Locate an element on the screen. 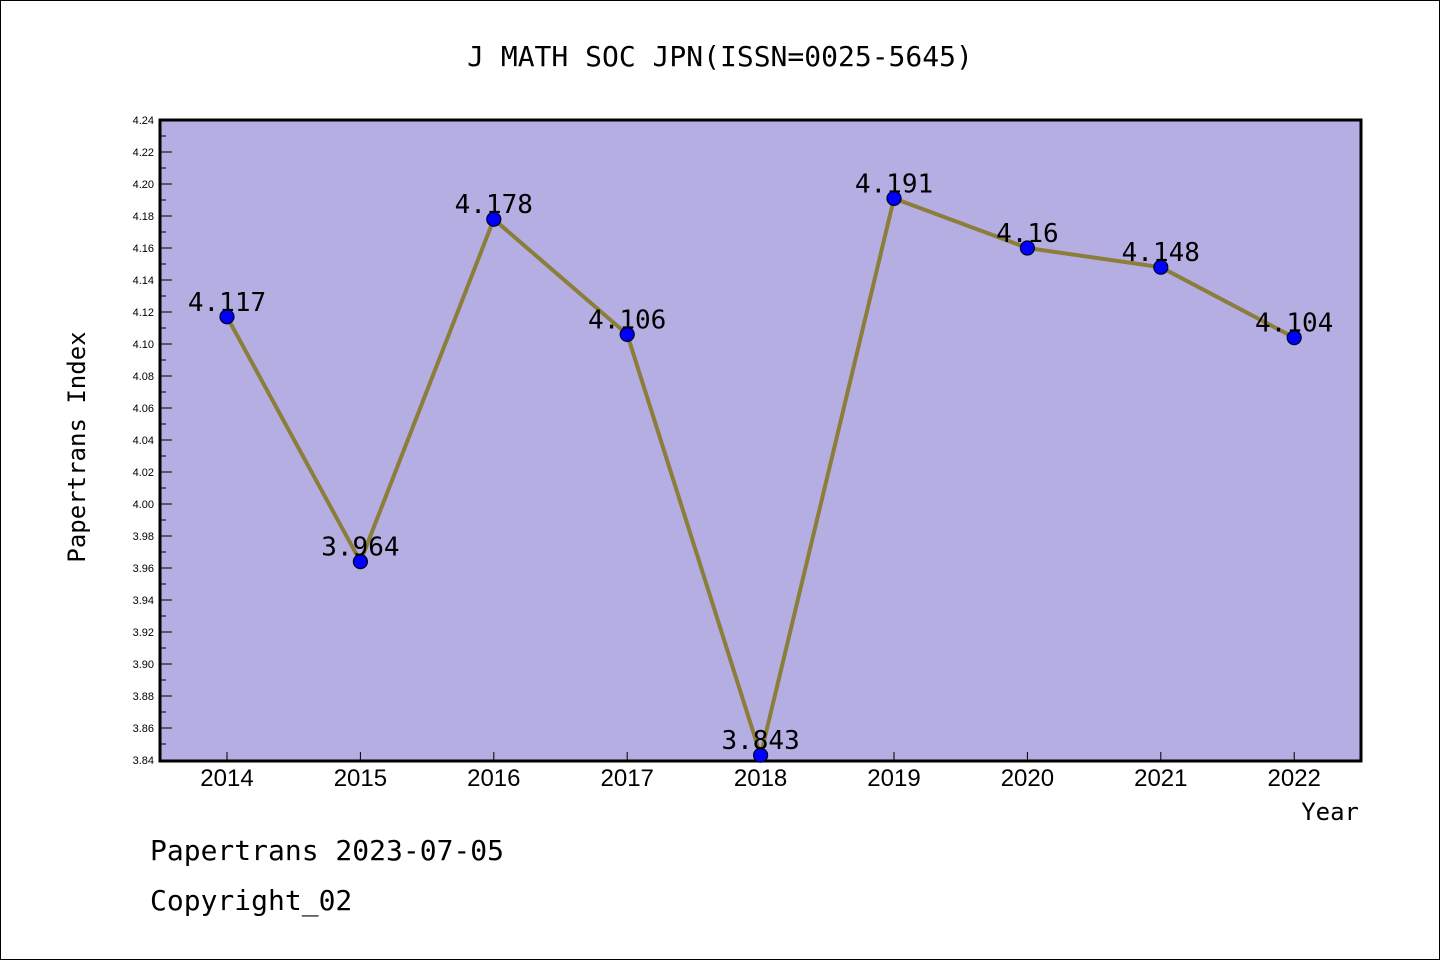 The height and width of the screenshot is (960, 1440). y-tick-label: 4.14 is located at coordinates (143, 281).